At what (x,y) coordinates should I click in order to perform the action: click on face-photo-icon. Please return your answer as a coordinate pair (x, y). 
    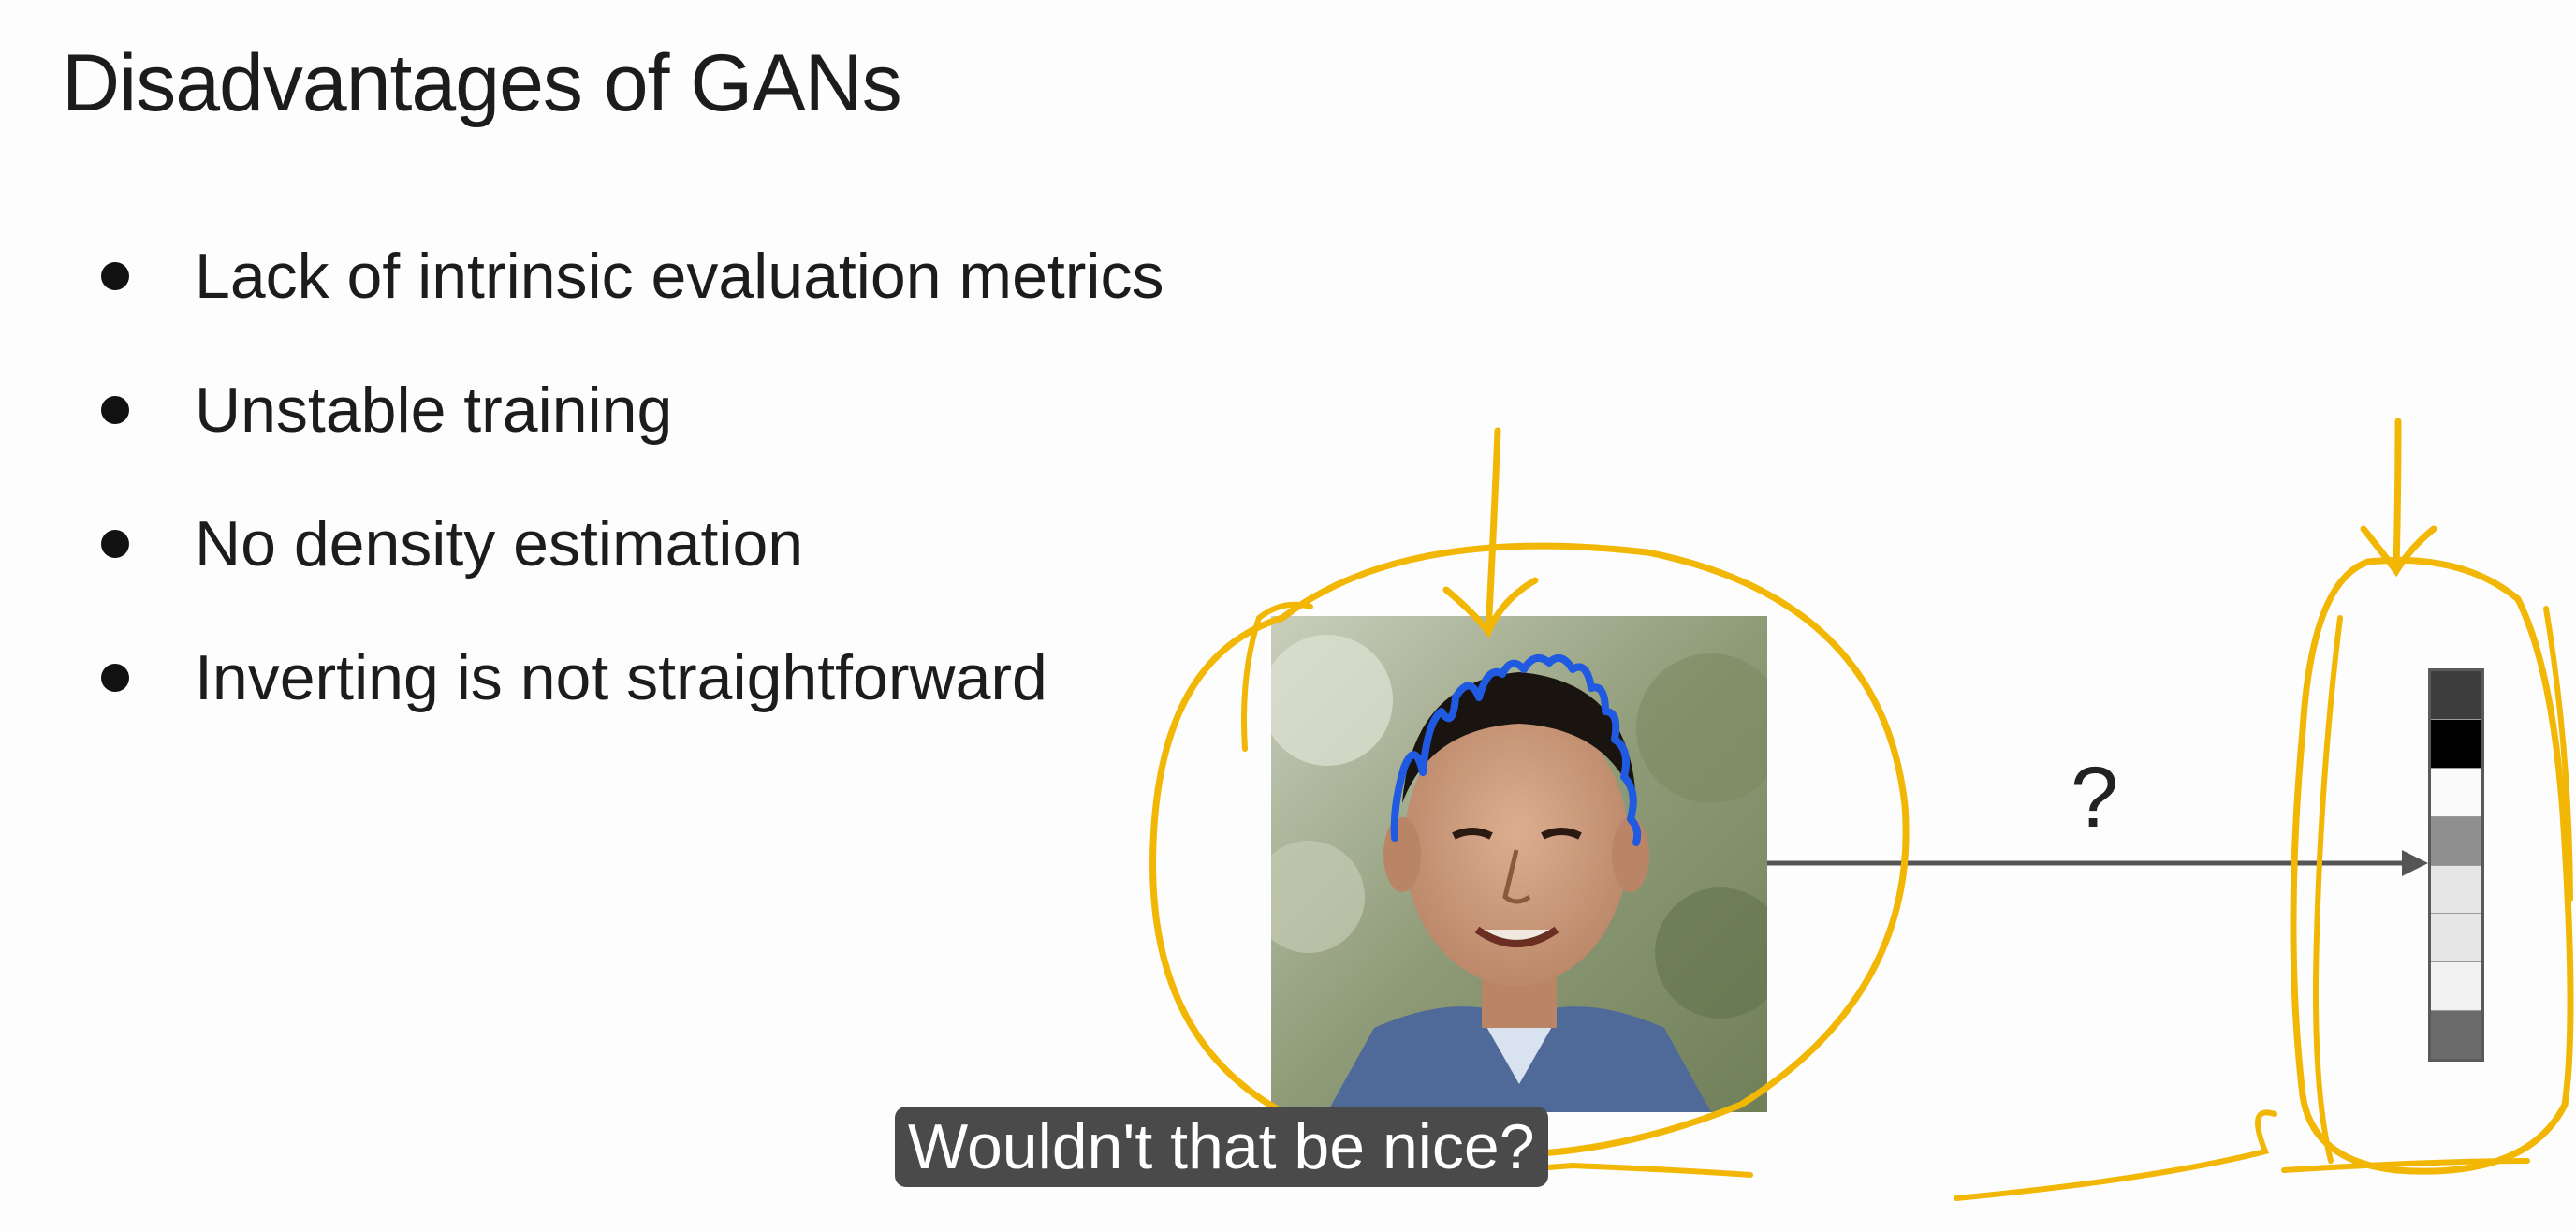
    Looking at the image, I should click on (1519, 864).